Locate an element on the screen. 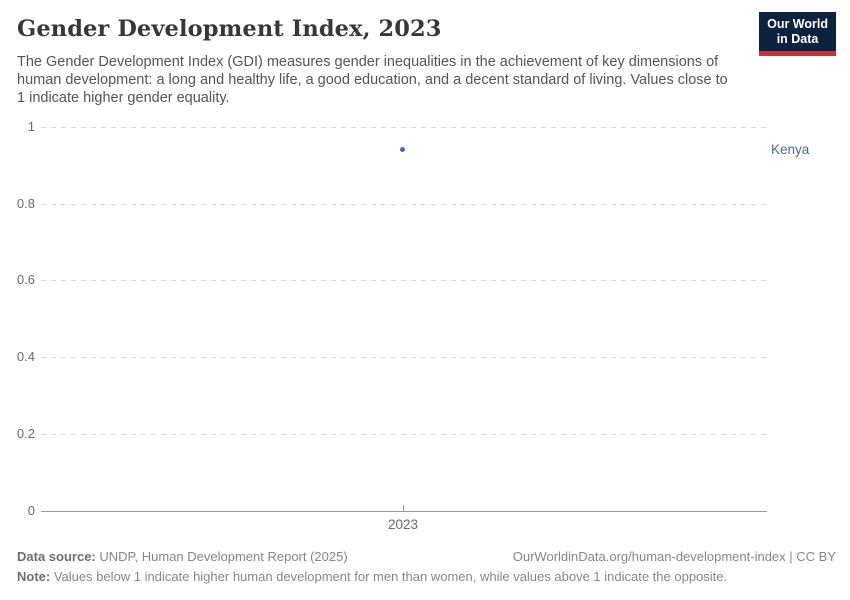 This screenshot has width=850, height=600. ytick-label-0-4: 0.4 is located at coordinates (25, 356).